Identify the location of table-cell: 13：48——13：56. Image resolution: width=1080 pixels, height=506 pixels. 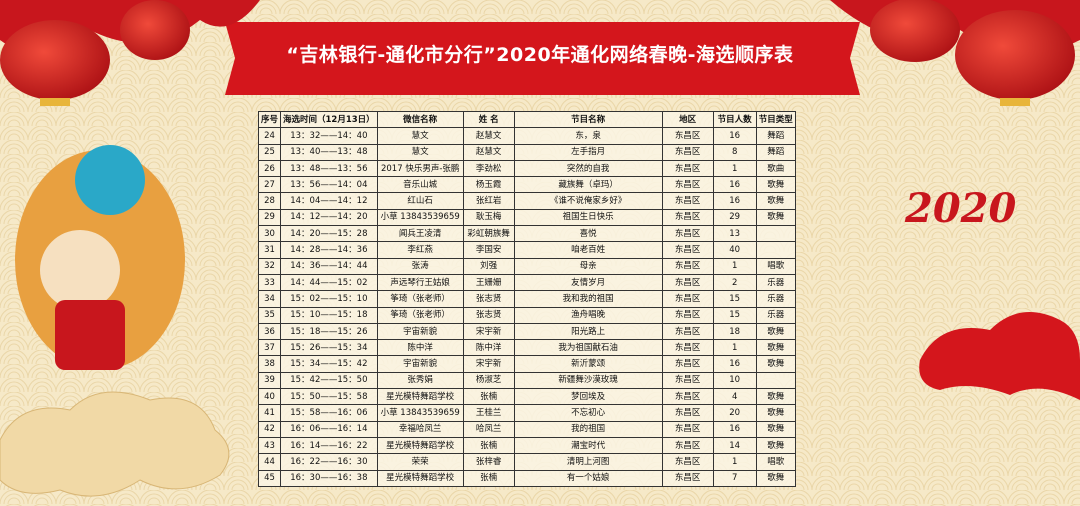
(329, 168).